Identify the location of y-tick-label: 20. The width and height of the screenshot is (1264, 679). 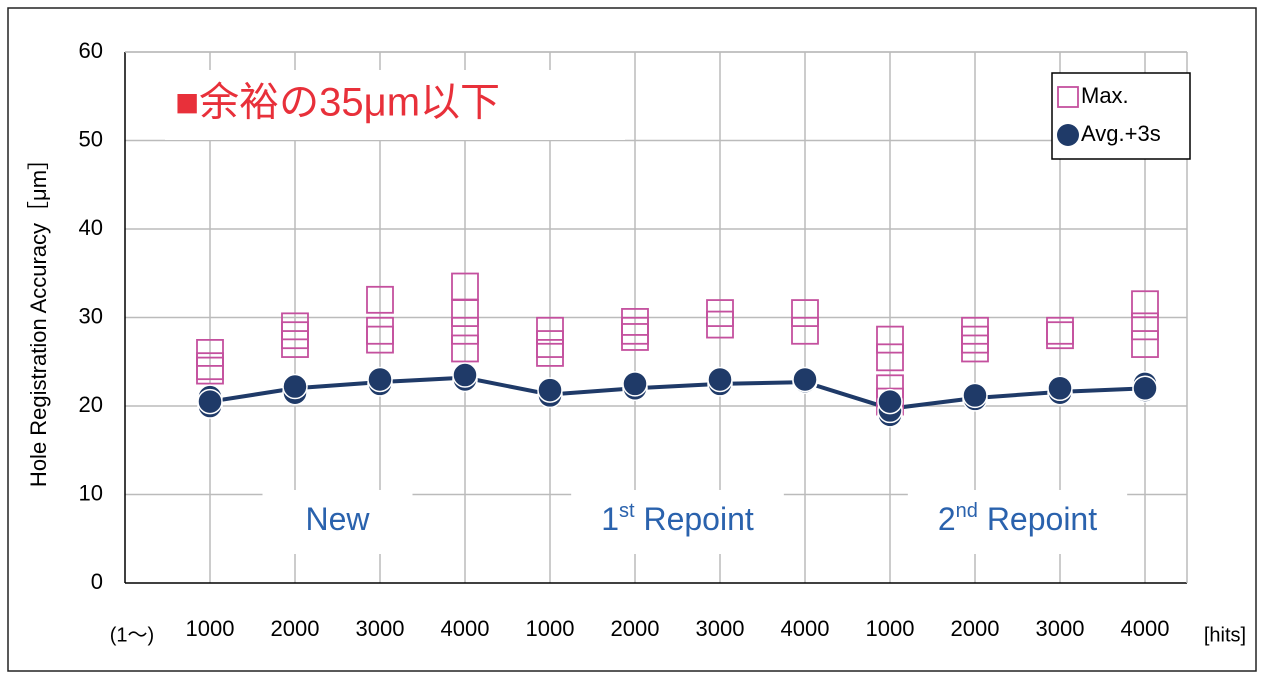
(91, 404).